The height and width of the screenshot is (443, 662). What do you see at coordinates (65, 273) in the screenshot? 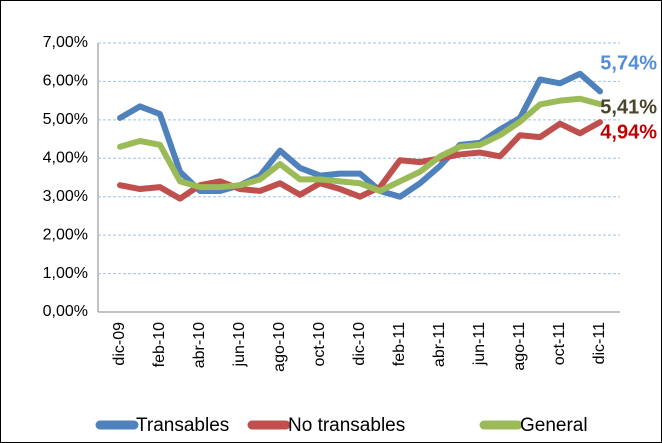
I see `y-tick-label: 1,00%` at bounding box center [65, 273].